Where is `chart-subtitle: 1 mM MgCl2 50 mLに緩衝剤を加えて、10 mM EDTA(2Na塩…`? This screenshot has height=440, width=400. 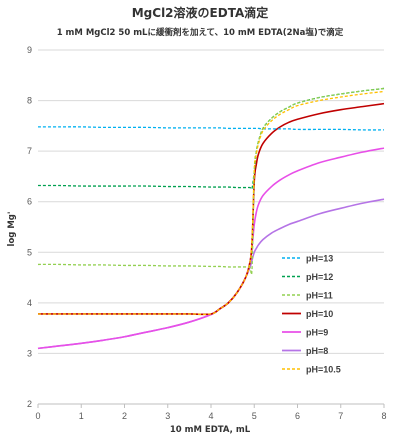
chart-subtitle: 1 mM MgCl2 50 mLに緩衝剤を加えて、10 mM EDTA(2Na塩… is located at coordinates (200, 32).